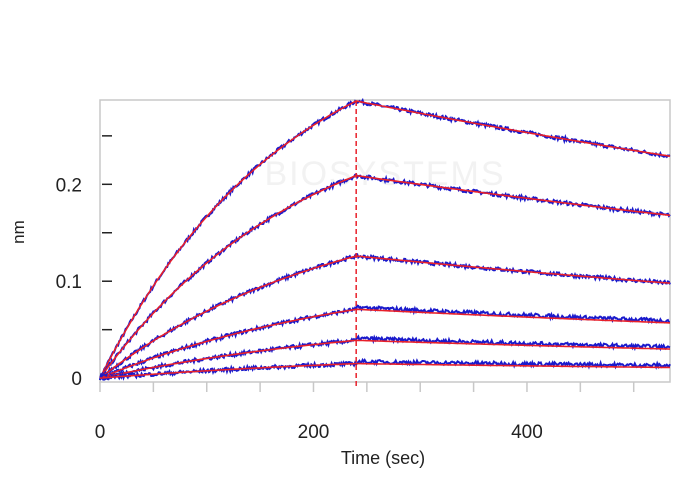 The height and width of the screenshot is (486, 690). Describe the element at coordinates (100, 432) in the screenshot. I see `x-tick-label: 0` at that location.